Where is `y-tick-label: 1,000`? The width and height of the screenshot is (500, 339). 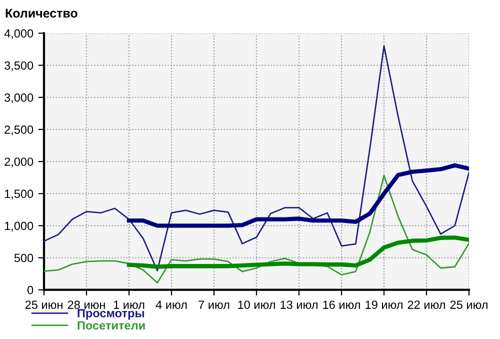 y-tick-label: 1,000 is located at coordinates (19, 227).